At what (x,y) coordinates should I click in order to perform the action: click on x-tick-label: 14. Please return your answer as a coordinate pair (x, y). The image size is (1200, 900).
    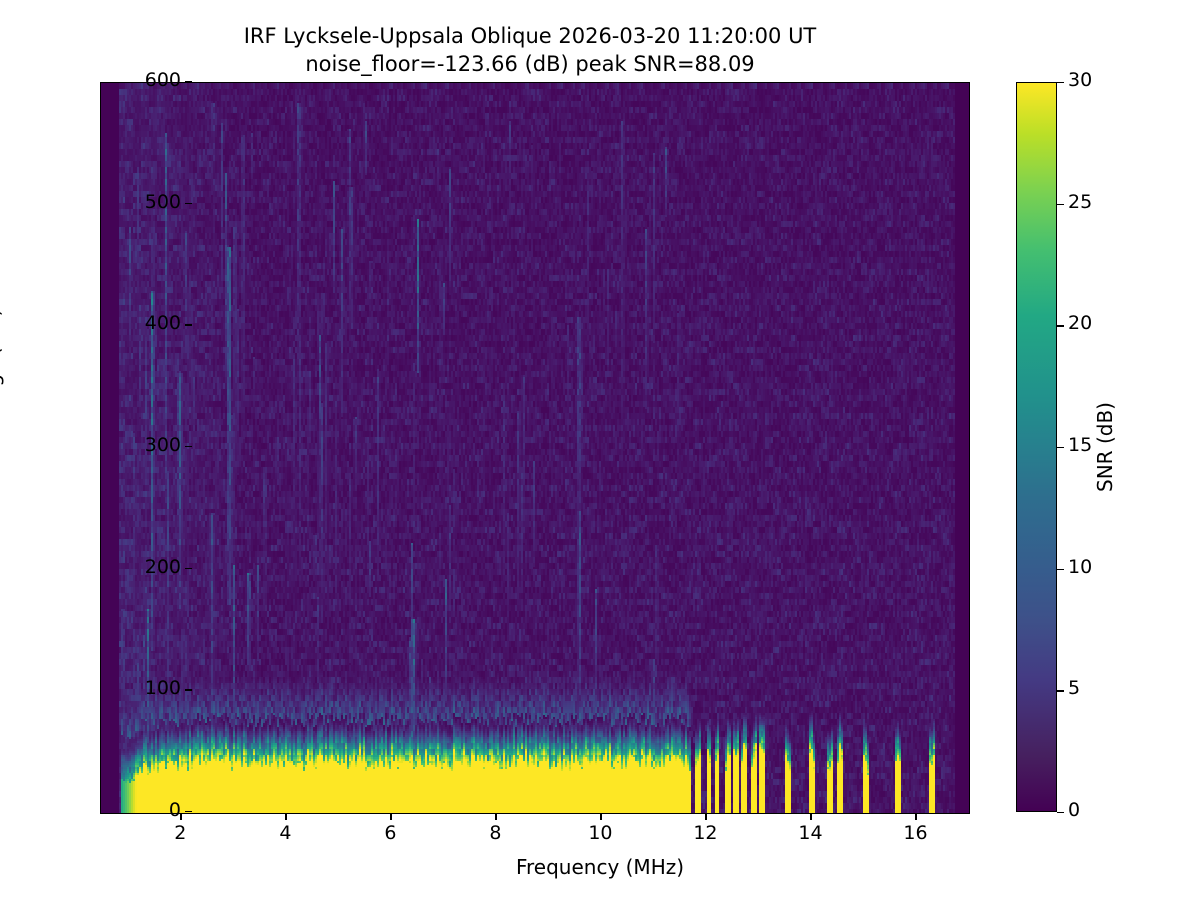
    Looking at the image, I should click on (810, 833).